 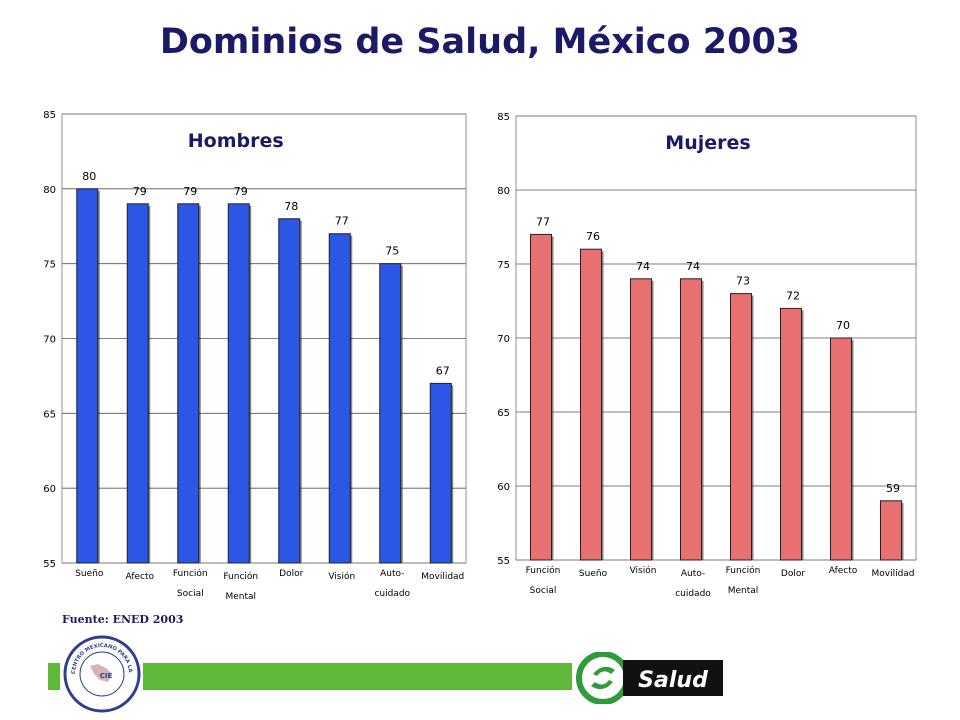 What do you see at coordinates (693, 594) in the screenshot?
I see `mujeres-category-label: cuidado` at bounding box center [693, 594].